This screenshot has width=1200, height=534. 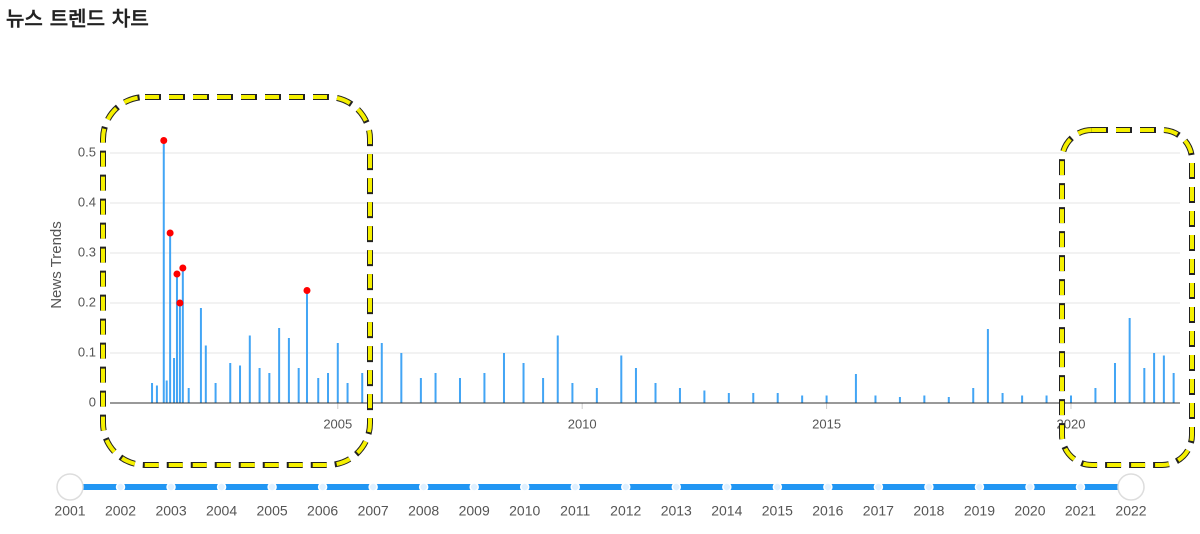 What do you see at coordinates (575, 511) in the screenshot?
I see `slider-label: 2011` at bounding box center [575, 511].